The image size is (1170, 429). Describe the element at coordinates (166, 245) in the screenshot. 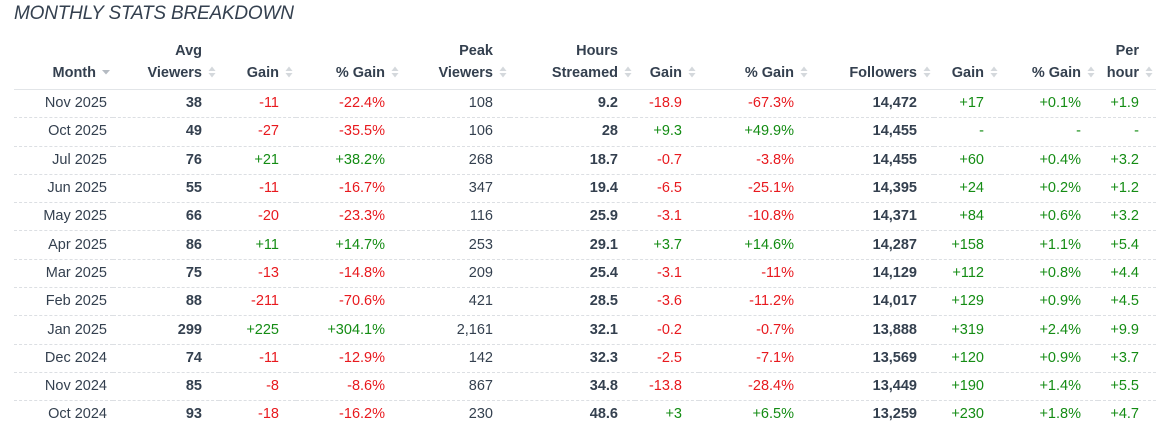

I see `cell-avg-viewers: 86` at that location.